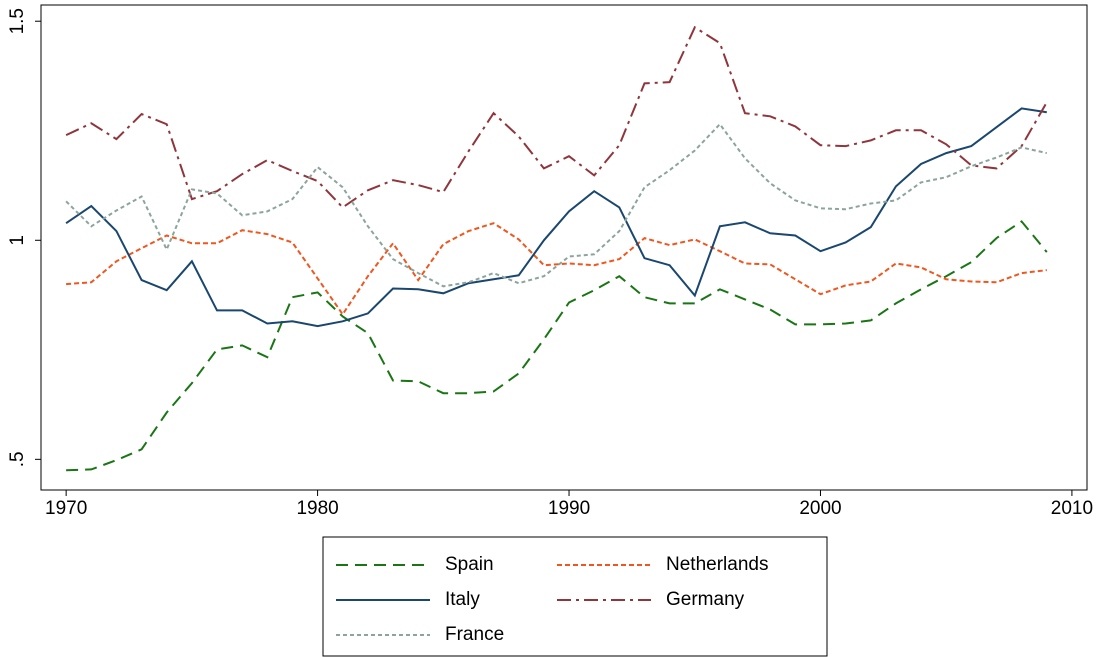 The height and width of the screenshot is (657, 1111). I want to click on y-tick-label: 1, so click(17, 240).